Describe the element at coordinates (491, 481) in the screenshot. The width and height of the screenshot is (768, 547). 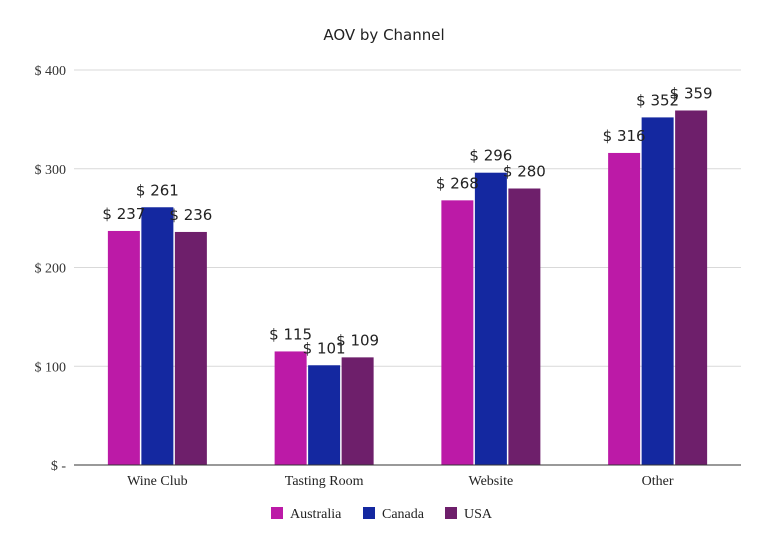
I see `x-tick-label: Website` at that location.